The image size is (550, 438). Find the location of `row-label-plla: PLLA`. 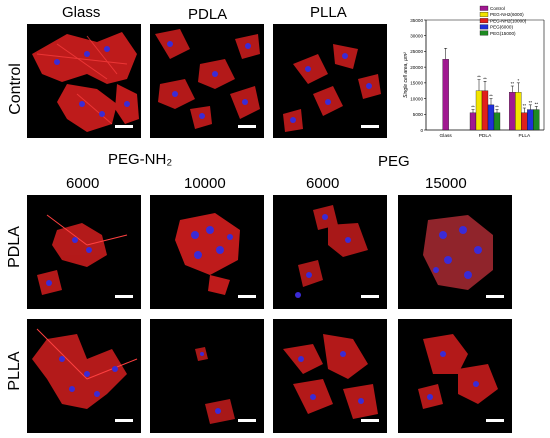

row-label-plla: PLLA is located at coordinates (14, 371).